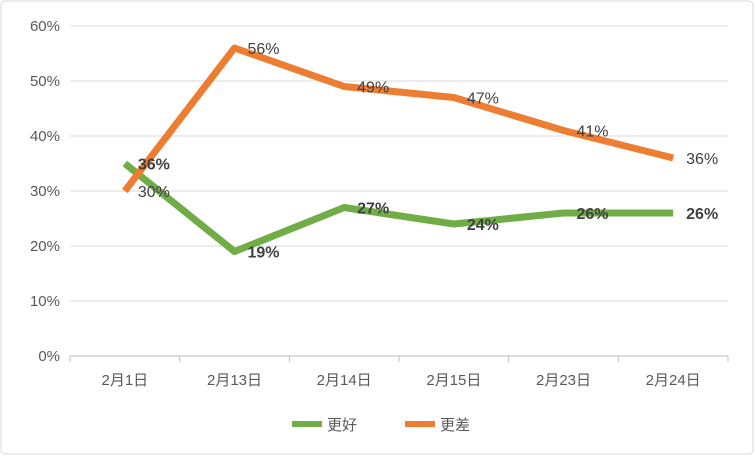 Image resolution: width=755 pixels, height=461 pixels. What do you see at coordinates (342, 425) in the screenshot?
I see `legend-label: 更好` at bounding box center [342, 425].